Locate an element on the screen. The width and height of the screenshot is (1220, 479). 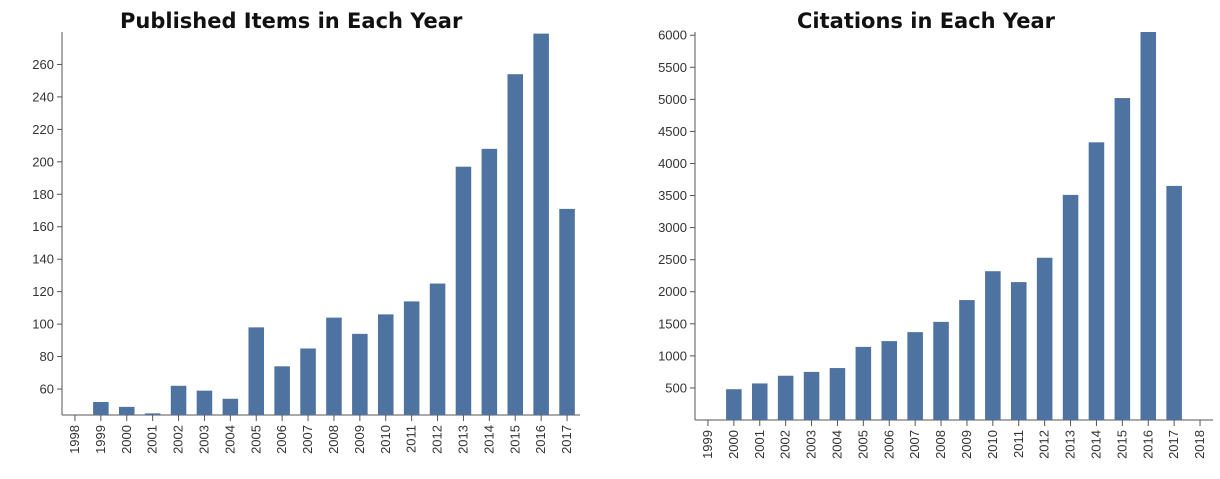
y-tick-label: 6000 is located at coordinates (672, 35).